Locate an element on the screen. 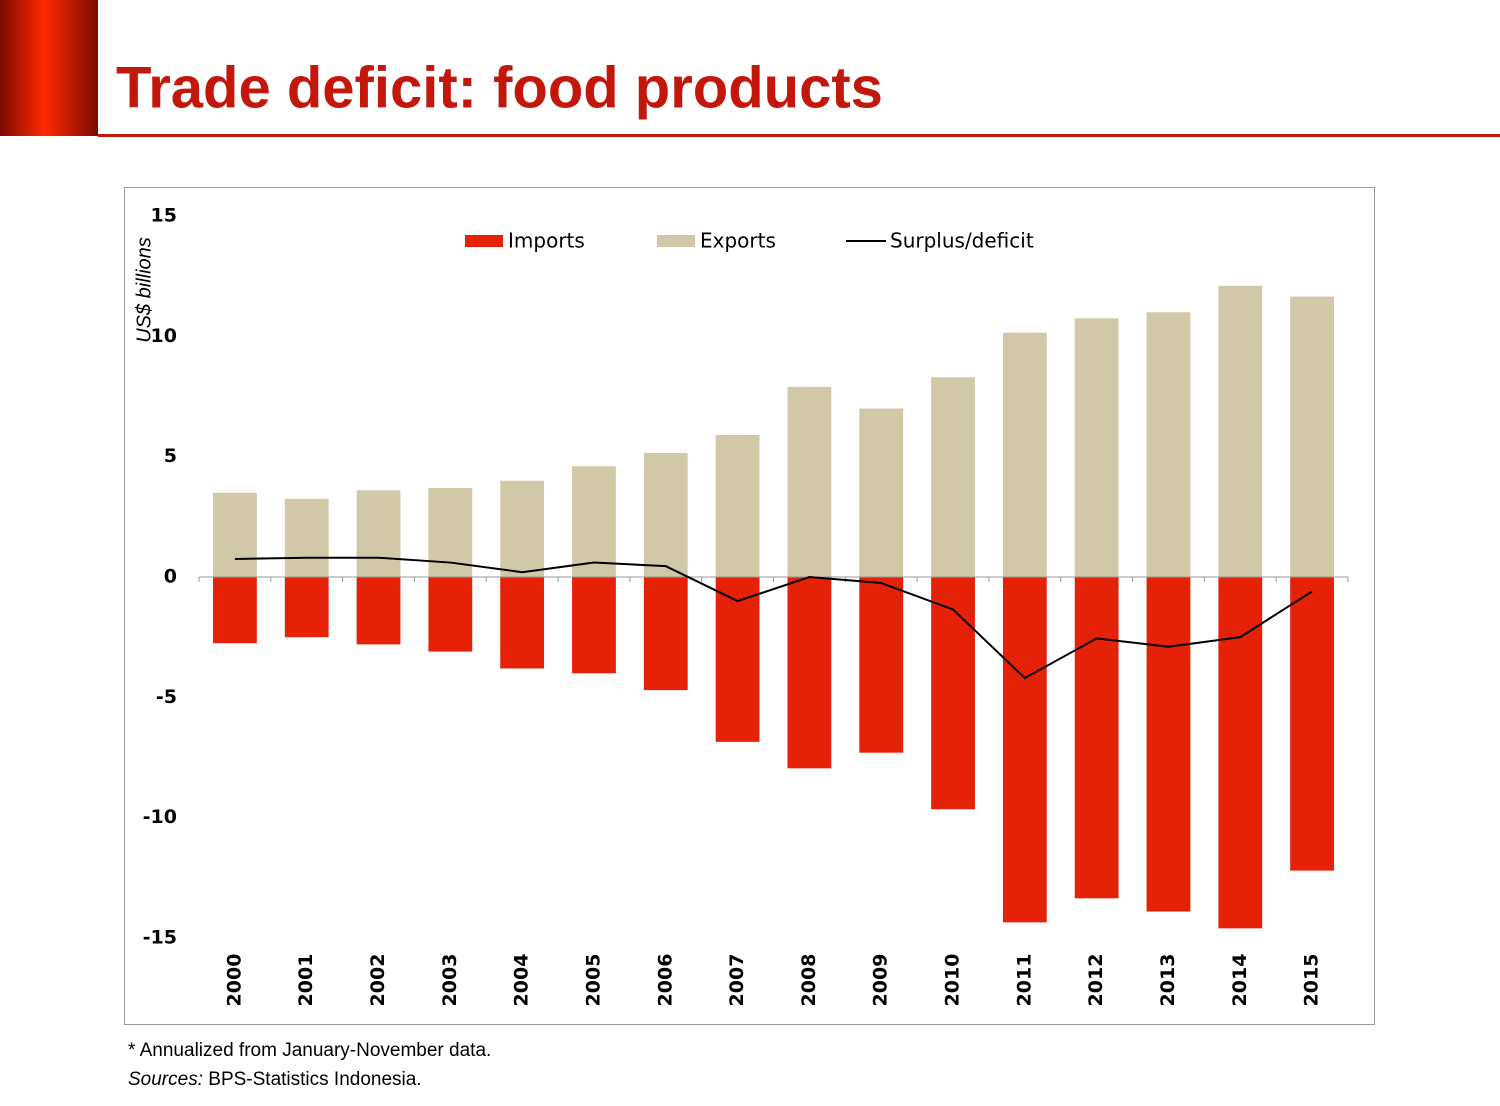 The image size is (1500, 1106). y-tick-label: -10 is located at coordinates (160, 817).